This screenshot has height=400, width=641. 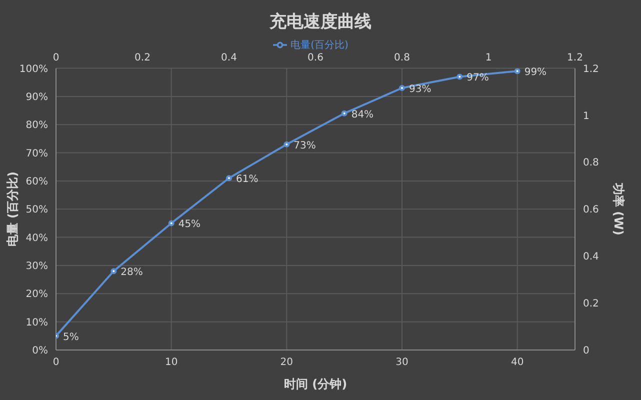 I want to click on y-tick-label: 80%, so click(x=37, y=126).